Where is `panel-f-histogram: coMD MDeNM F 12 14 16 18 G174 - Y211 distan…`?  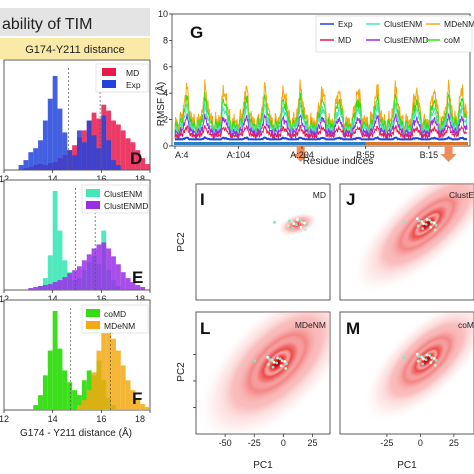 panel-f-histogram: coMD MDeNM F 12 14 16 18 G174 - Y211 distan… is located at coordinates (75, 369).